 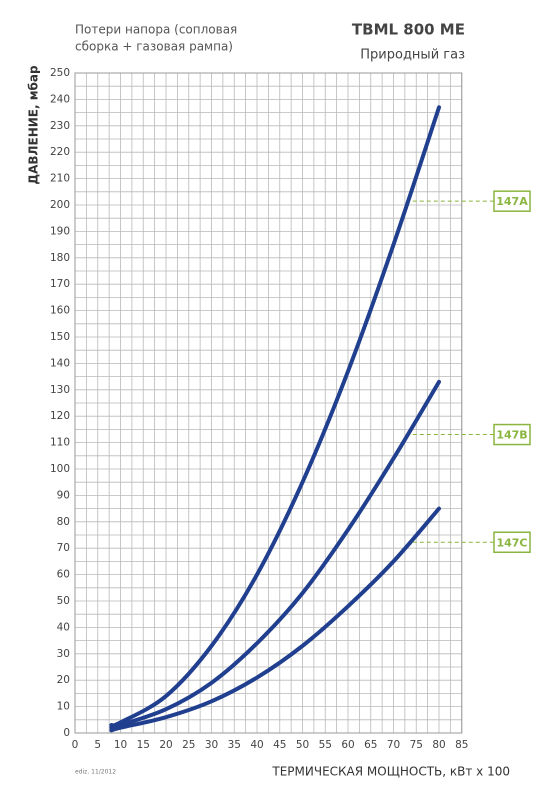 I want to click on y-tick-label: 40, so click(x=63, y=627).